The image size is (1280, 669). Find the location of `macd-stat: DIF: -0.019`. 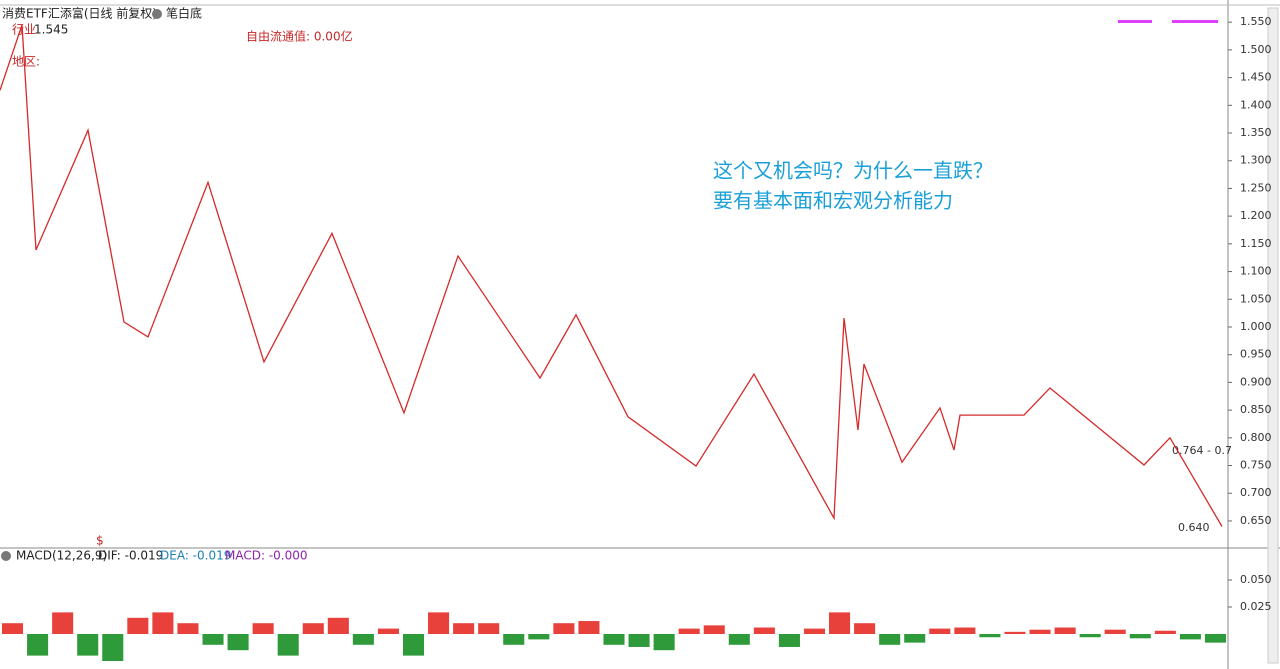

macd-stat: DIF: -0.019 is located at coordinates (130, 556).